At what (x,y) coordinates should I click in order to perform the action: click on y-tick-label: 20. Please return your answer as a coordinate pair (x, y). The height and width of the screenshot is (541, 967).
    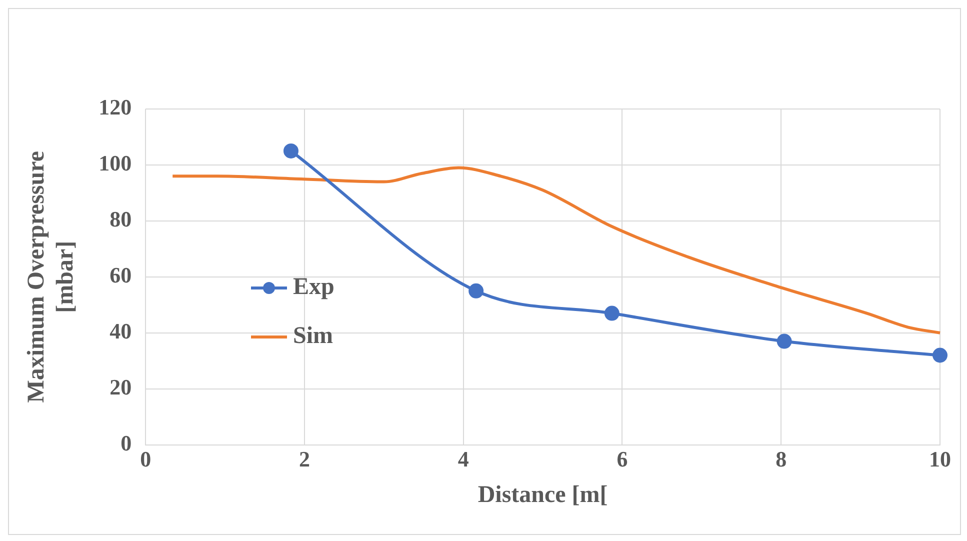
    Looking at the image, I should click on (121, 387).